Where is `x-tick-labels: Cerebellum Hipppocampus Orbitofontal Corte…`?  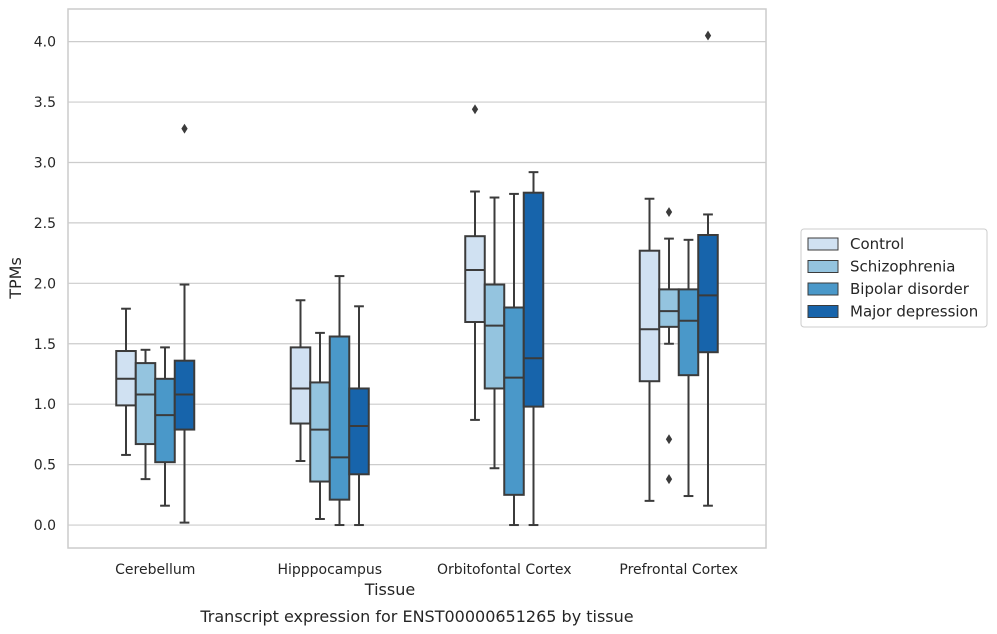
x-tick-labels: Cerebellum Hipppocampus Orbitofontal Corte… is located at coordinates (426, 570).